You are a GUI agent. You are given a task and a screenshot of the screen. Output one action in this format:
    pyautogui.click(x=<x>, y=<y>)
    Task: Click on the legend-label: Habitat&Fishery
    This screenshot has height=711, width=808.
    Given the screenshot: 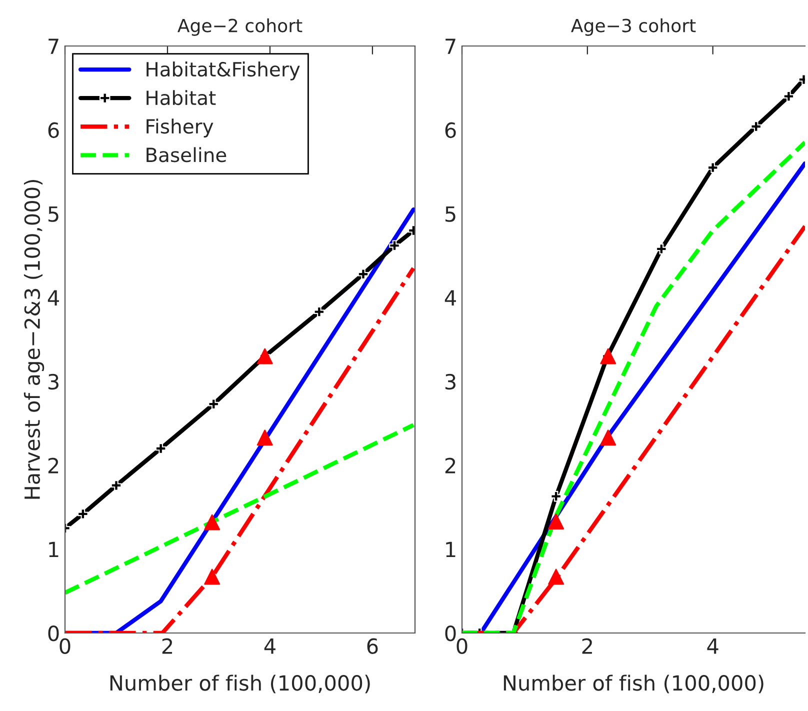 What is the action you would take?
    pyautogui.click(x=223, y=71)
    